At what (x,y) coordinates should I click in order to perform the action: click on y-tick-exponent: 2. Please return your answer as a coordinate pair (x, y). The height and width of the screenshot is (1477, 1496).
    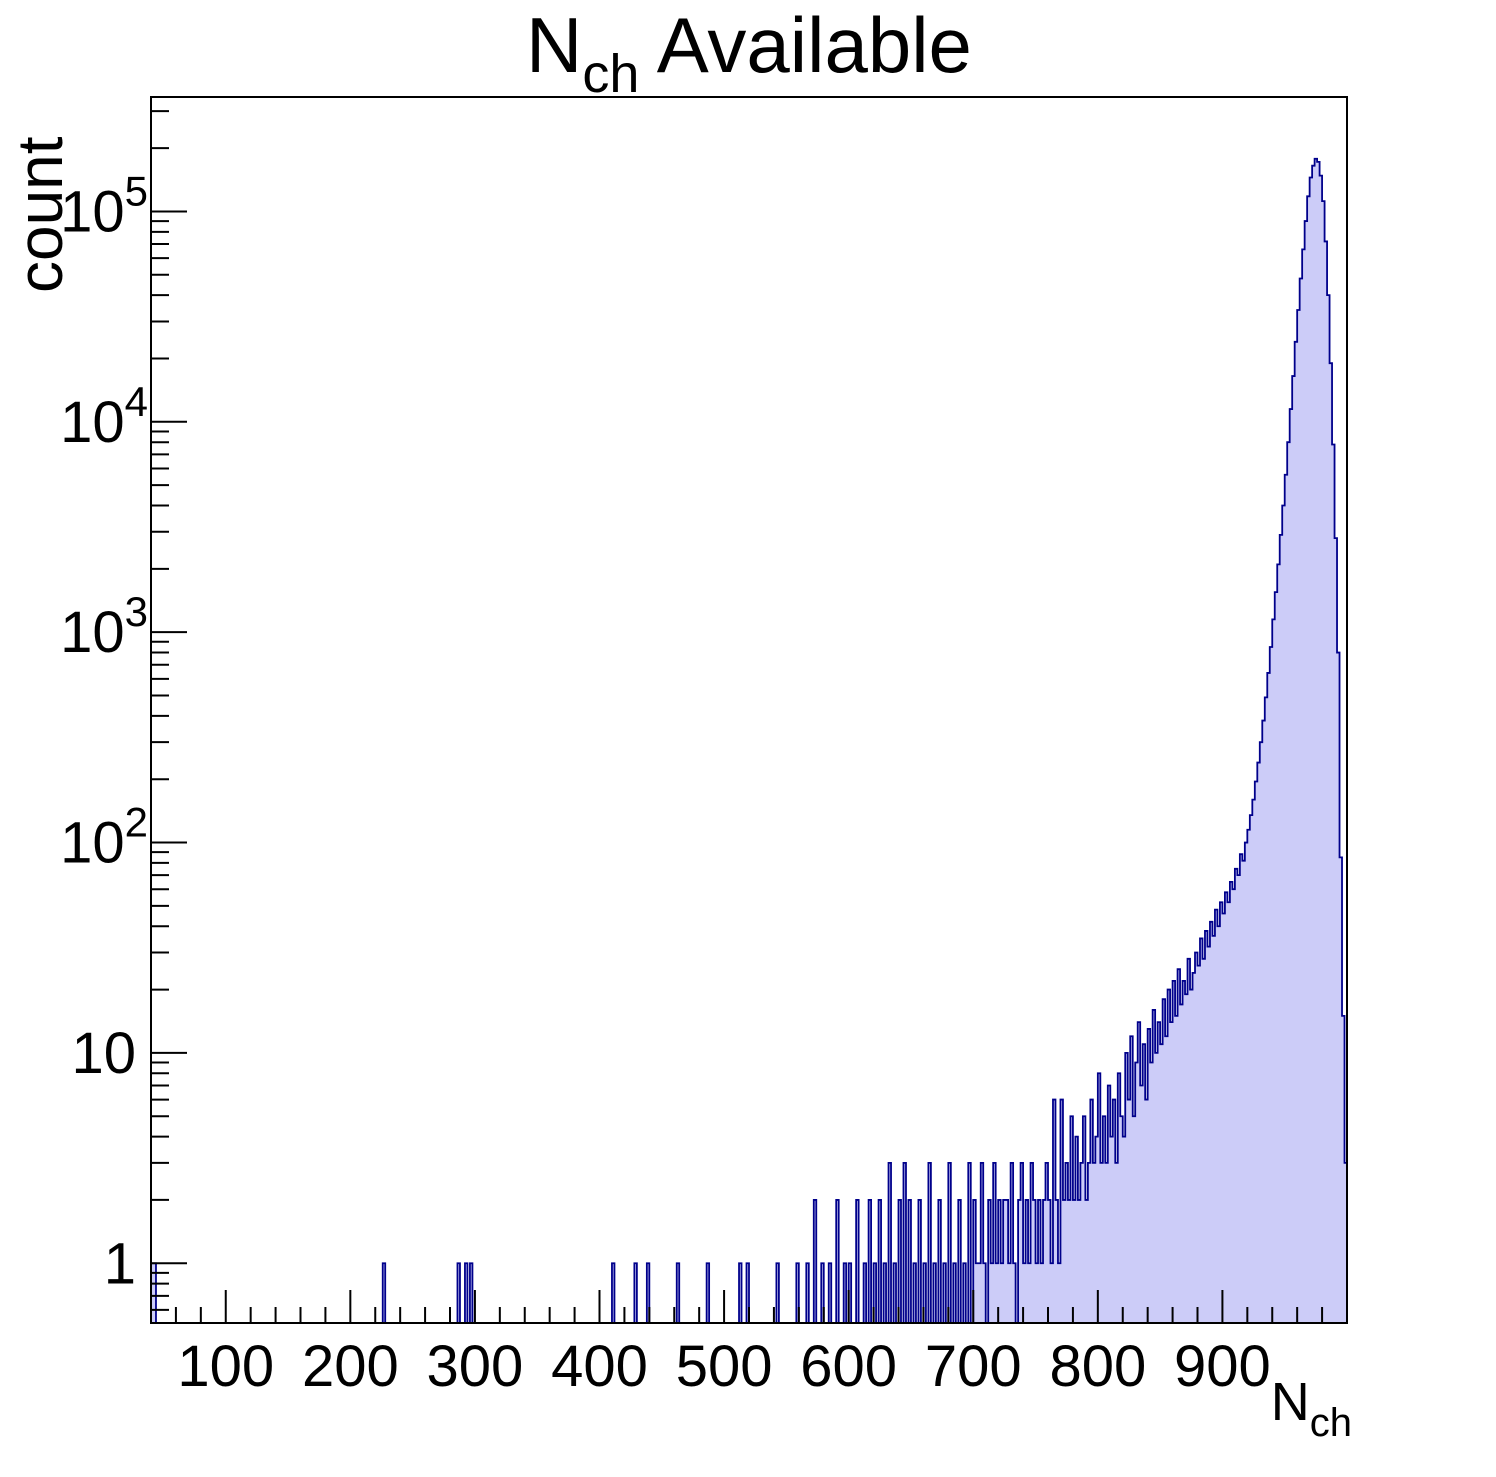
    Looking at the image, I should click on (136, 822).